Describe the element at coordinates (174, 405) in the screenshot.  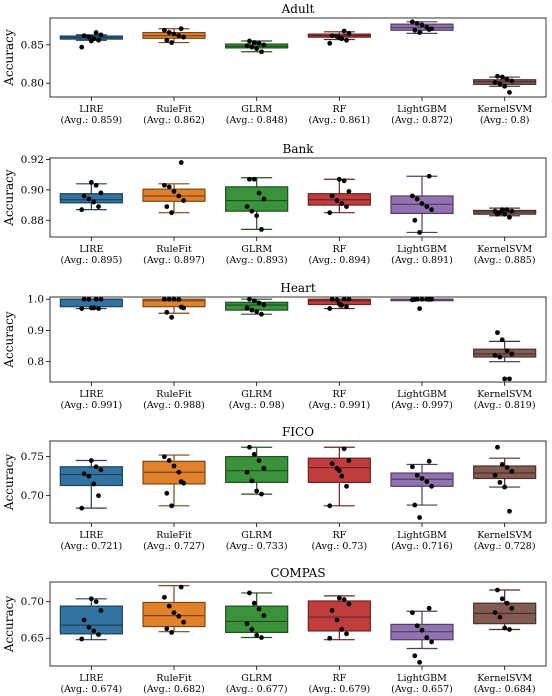
I see `category-average: (Avg.: 0.988)` at that location.